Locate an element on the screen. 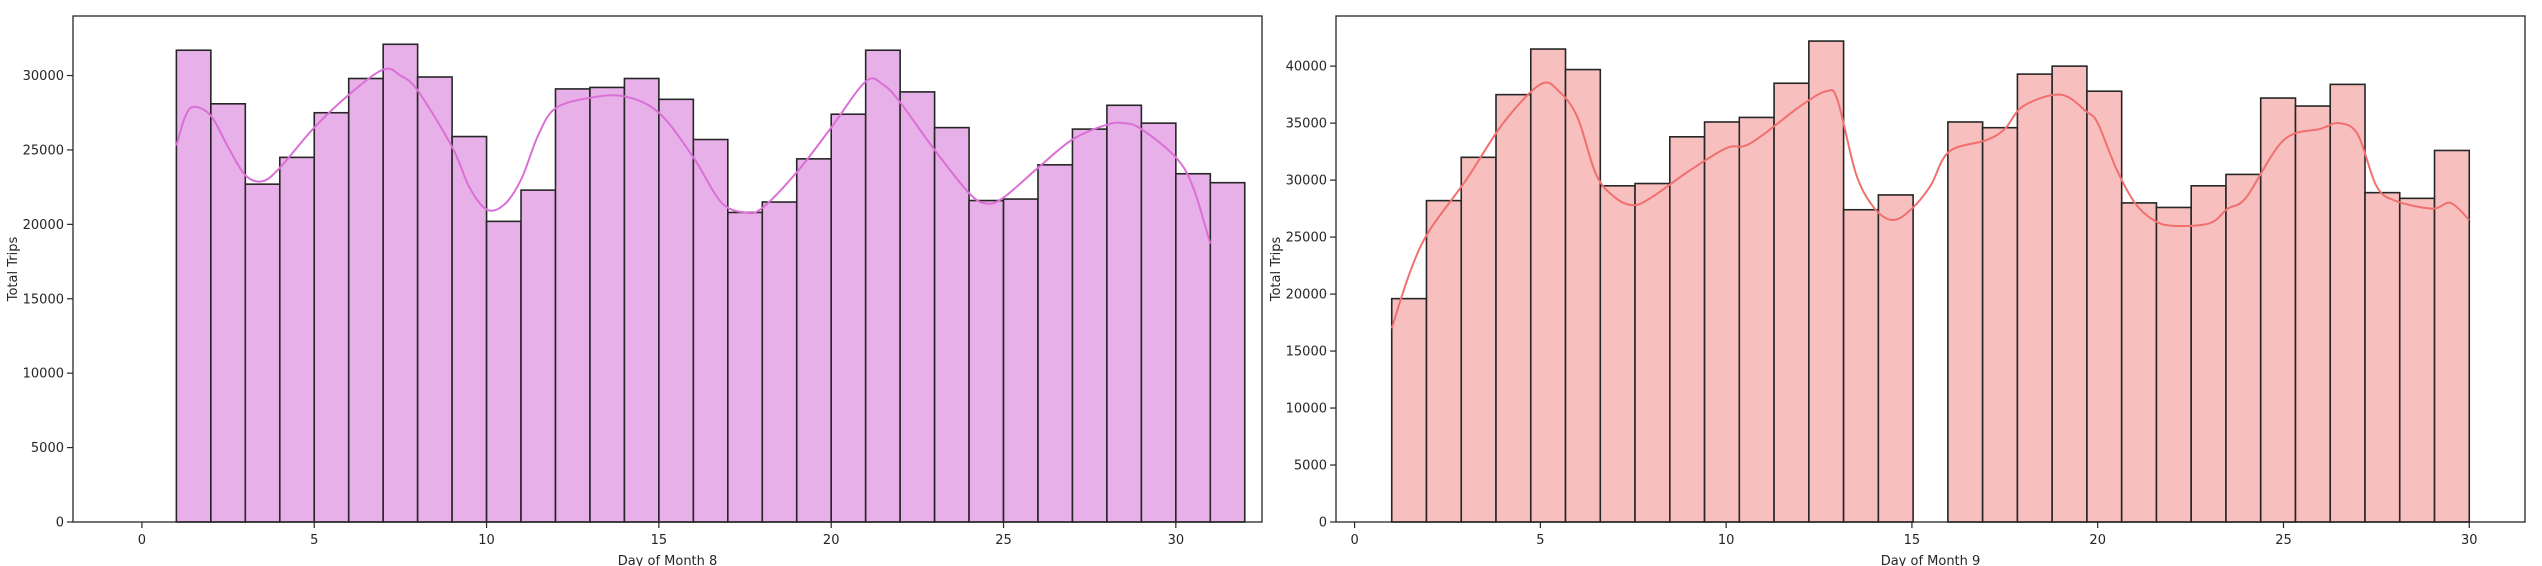 The image size is (2542, 566). kde-curve is located at coordinates (693, 155).